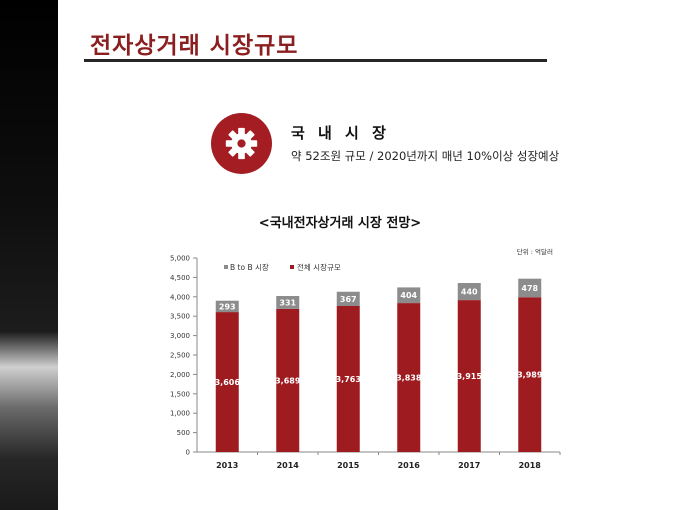 The height and width of the screenshot is (510, 680). What do you see at coordinates (319, 267) in the screenshot?
I see `legend-label-total: 전체 시장규모` at bounding box center [319, 267].